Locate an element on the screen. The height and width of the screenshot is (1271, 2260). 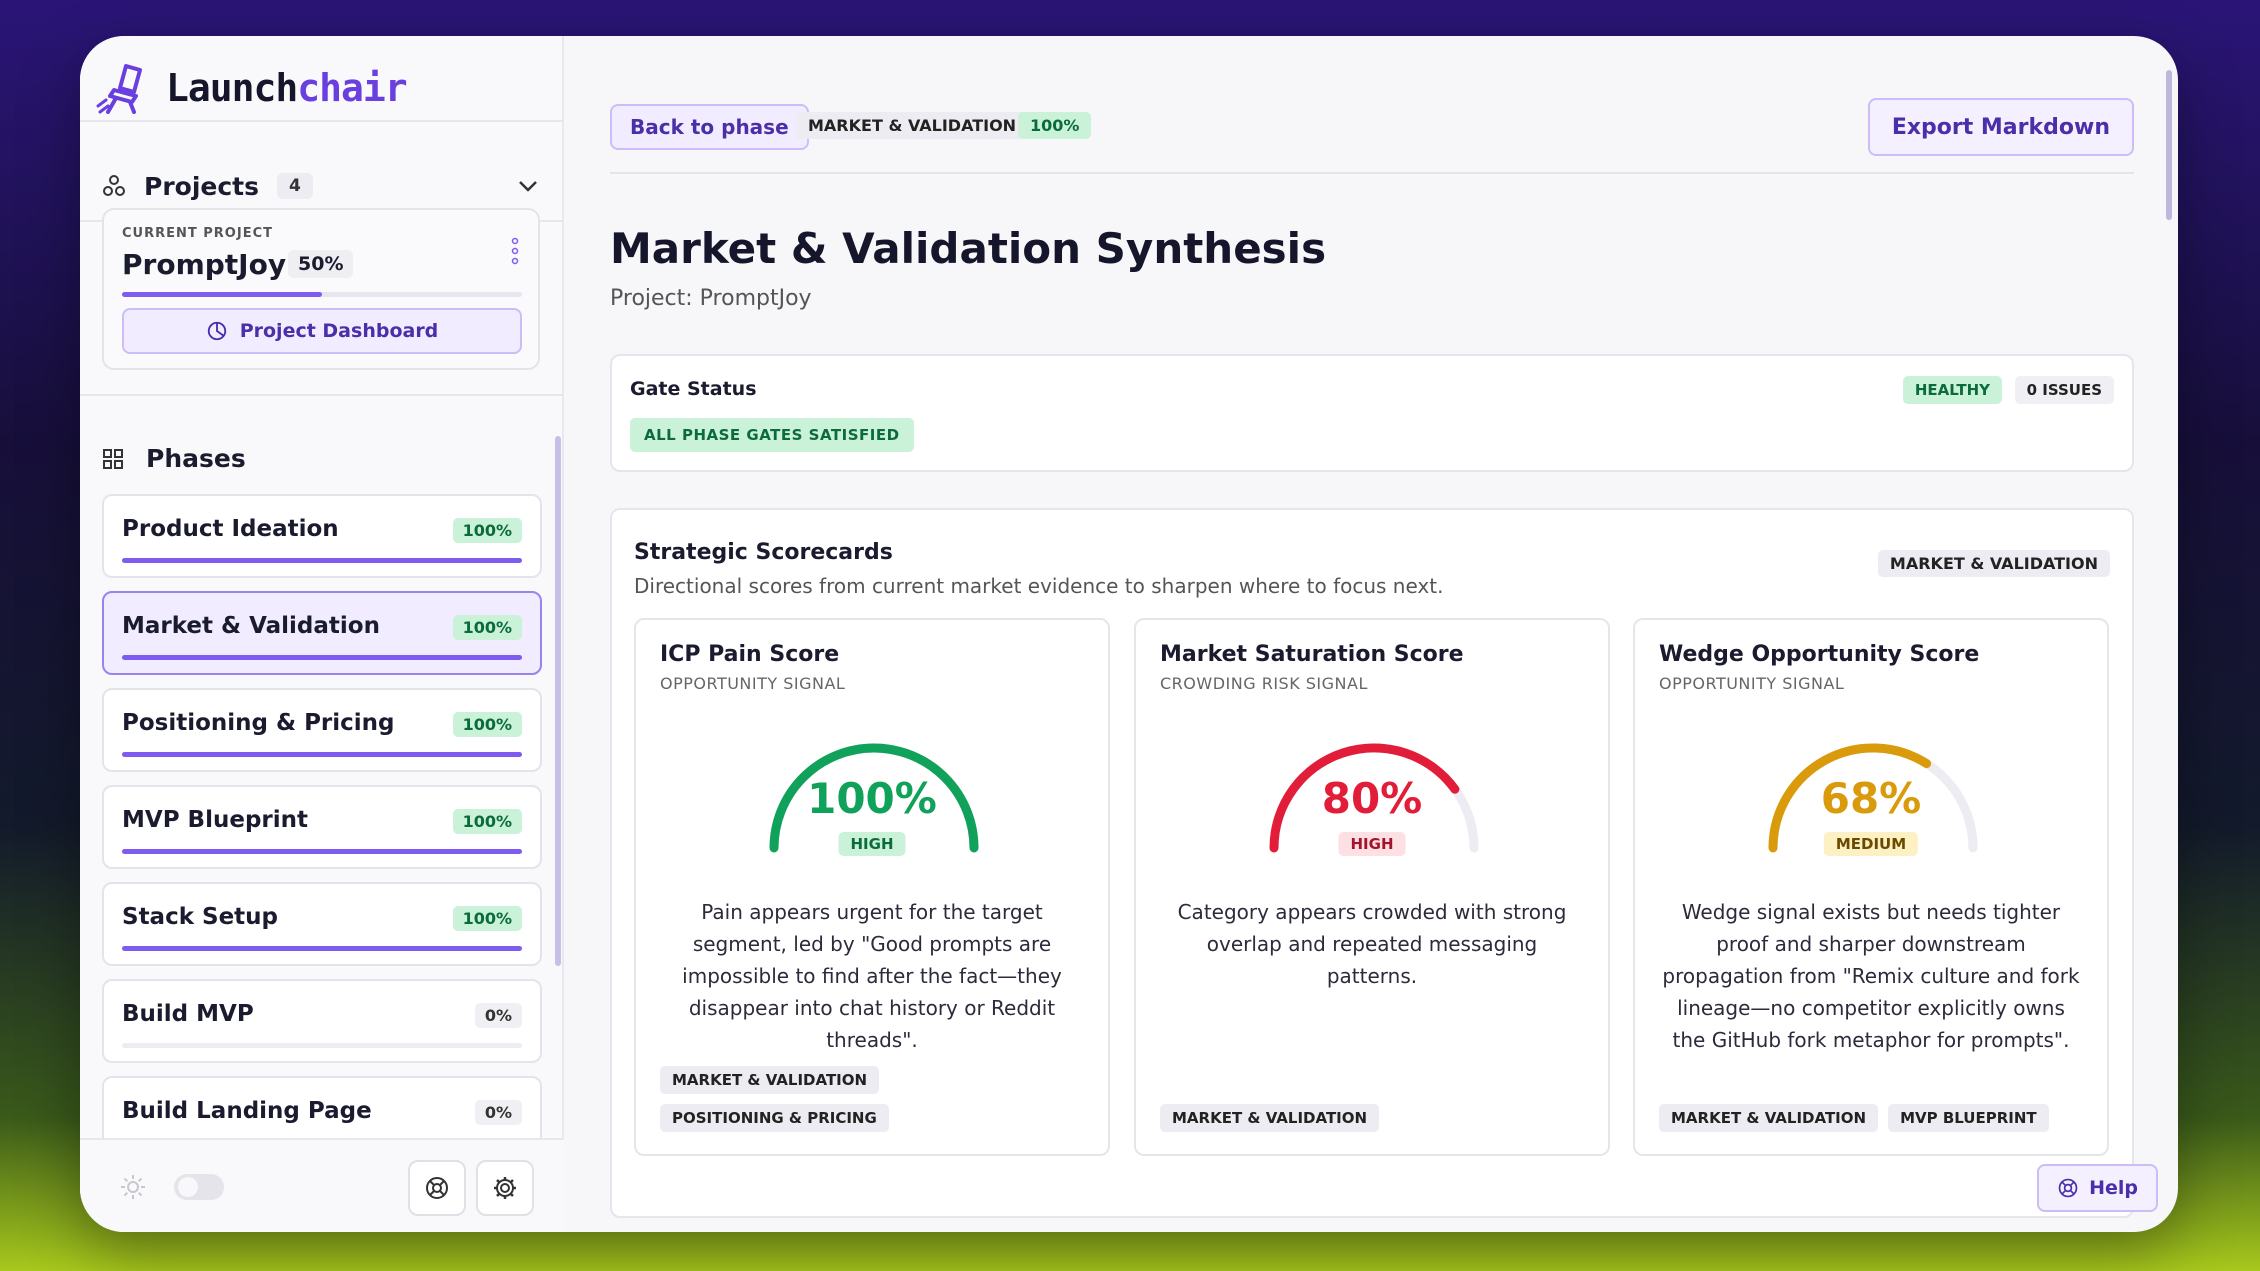
page-title: Market & Validation Synthesis is located at coordinates (968, 248).